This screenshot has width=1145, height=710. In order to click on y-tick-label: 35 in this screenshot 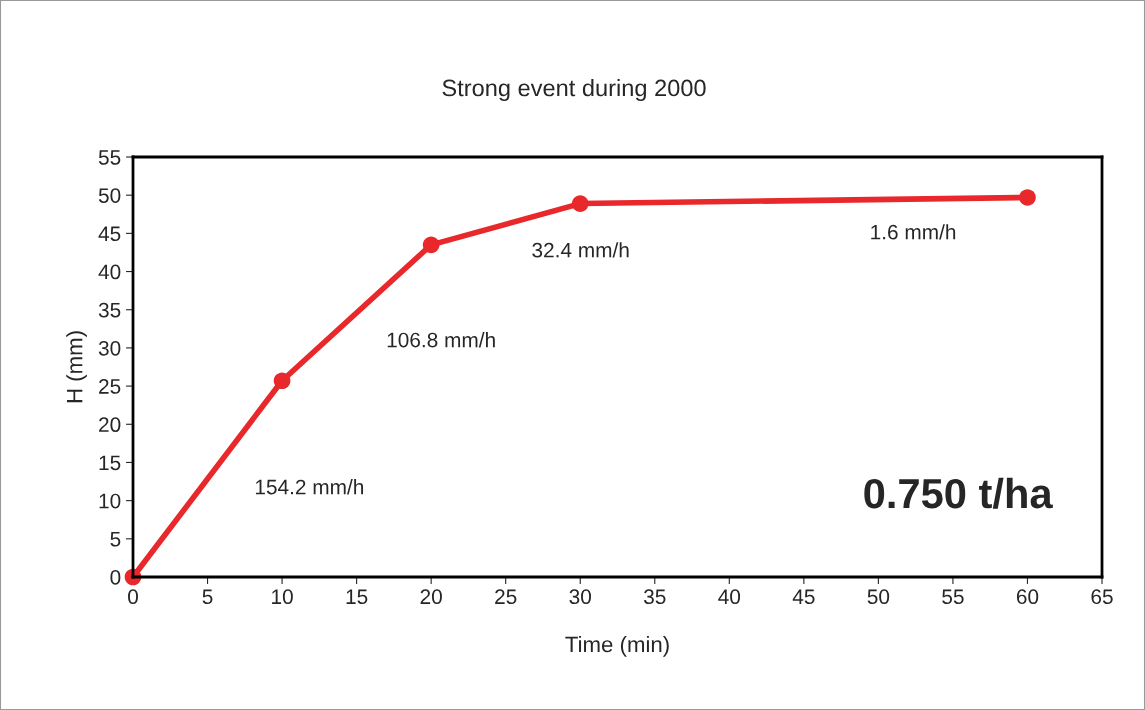, I will do `click(109, 310)`.